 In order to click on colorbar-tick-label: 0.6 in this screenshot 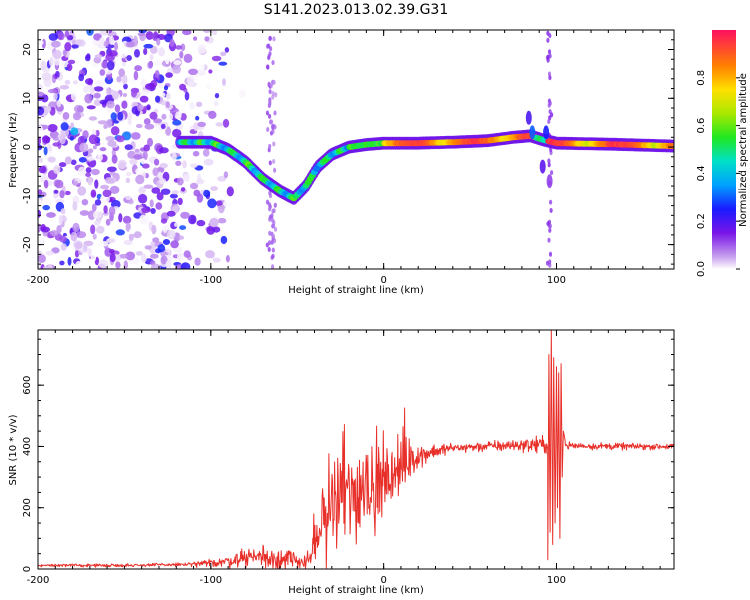, I will do `click(701, 126)`.